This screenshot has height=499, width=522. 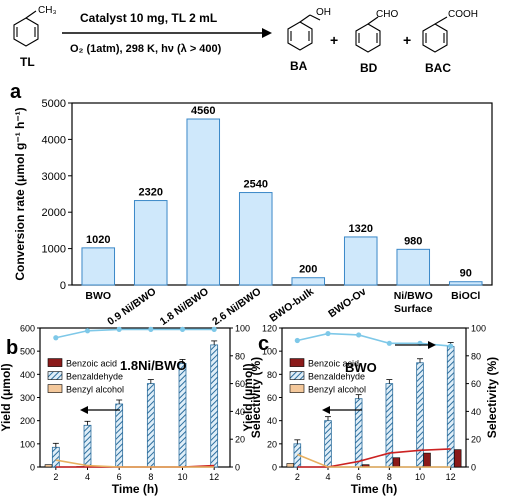 I want to click on panel-label-a: a, so click(x=16, y=92).